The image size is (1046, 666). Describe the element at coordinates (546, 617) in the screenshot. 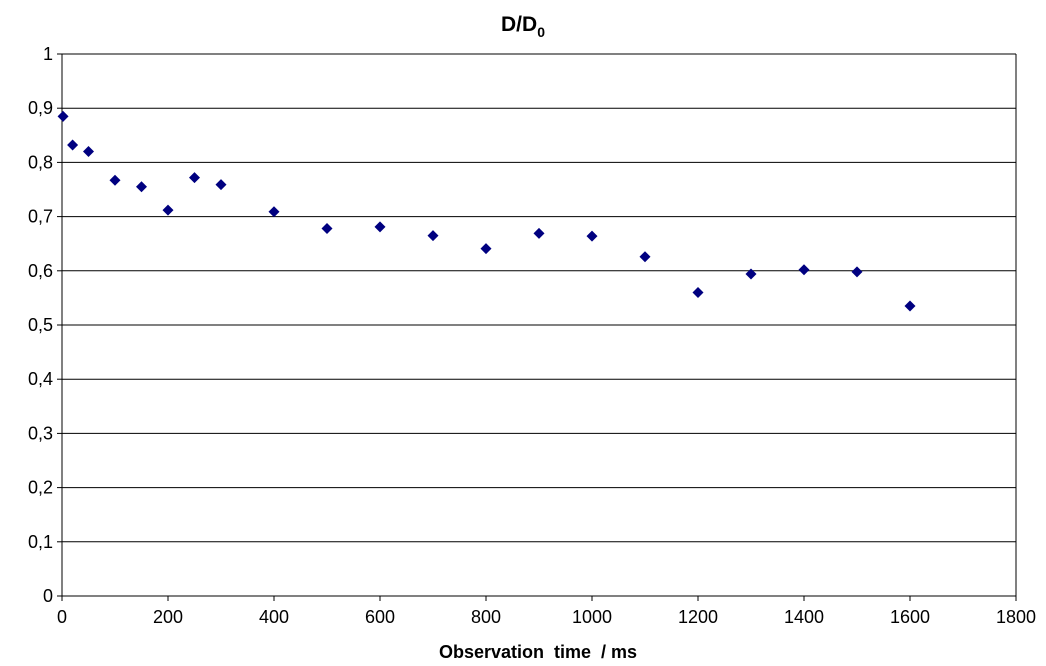

I see `x-tick-labels: 0 200 400 600 800 1000 1200 1400 1600 1800` at that location.